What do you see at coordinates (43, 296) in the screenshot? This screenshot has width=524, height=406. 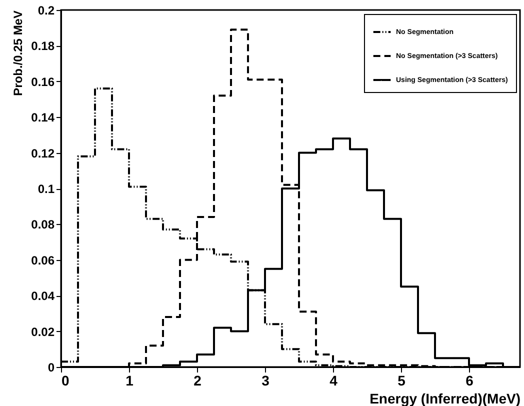 I see `y-tick-label: 0.04` at bounding box center [43, 296].